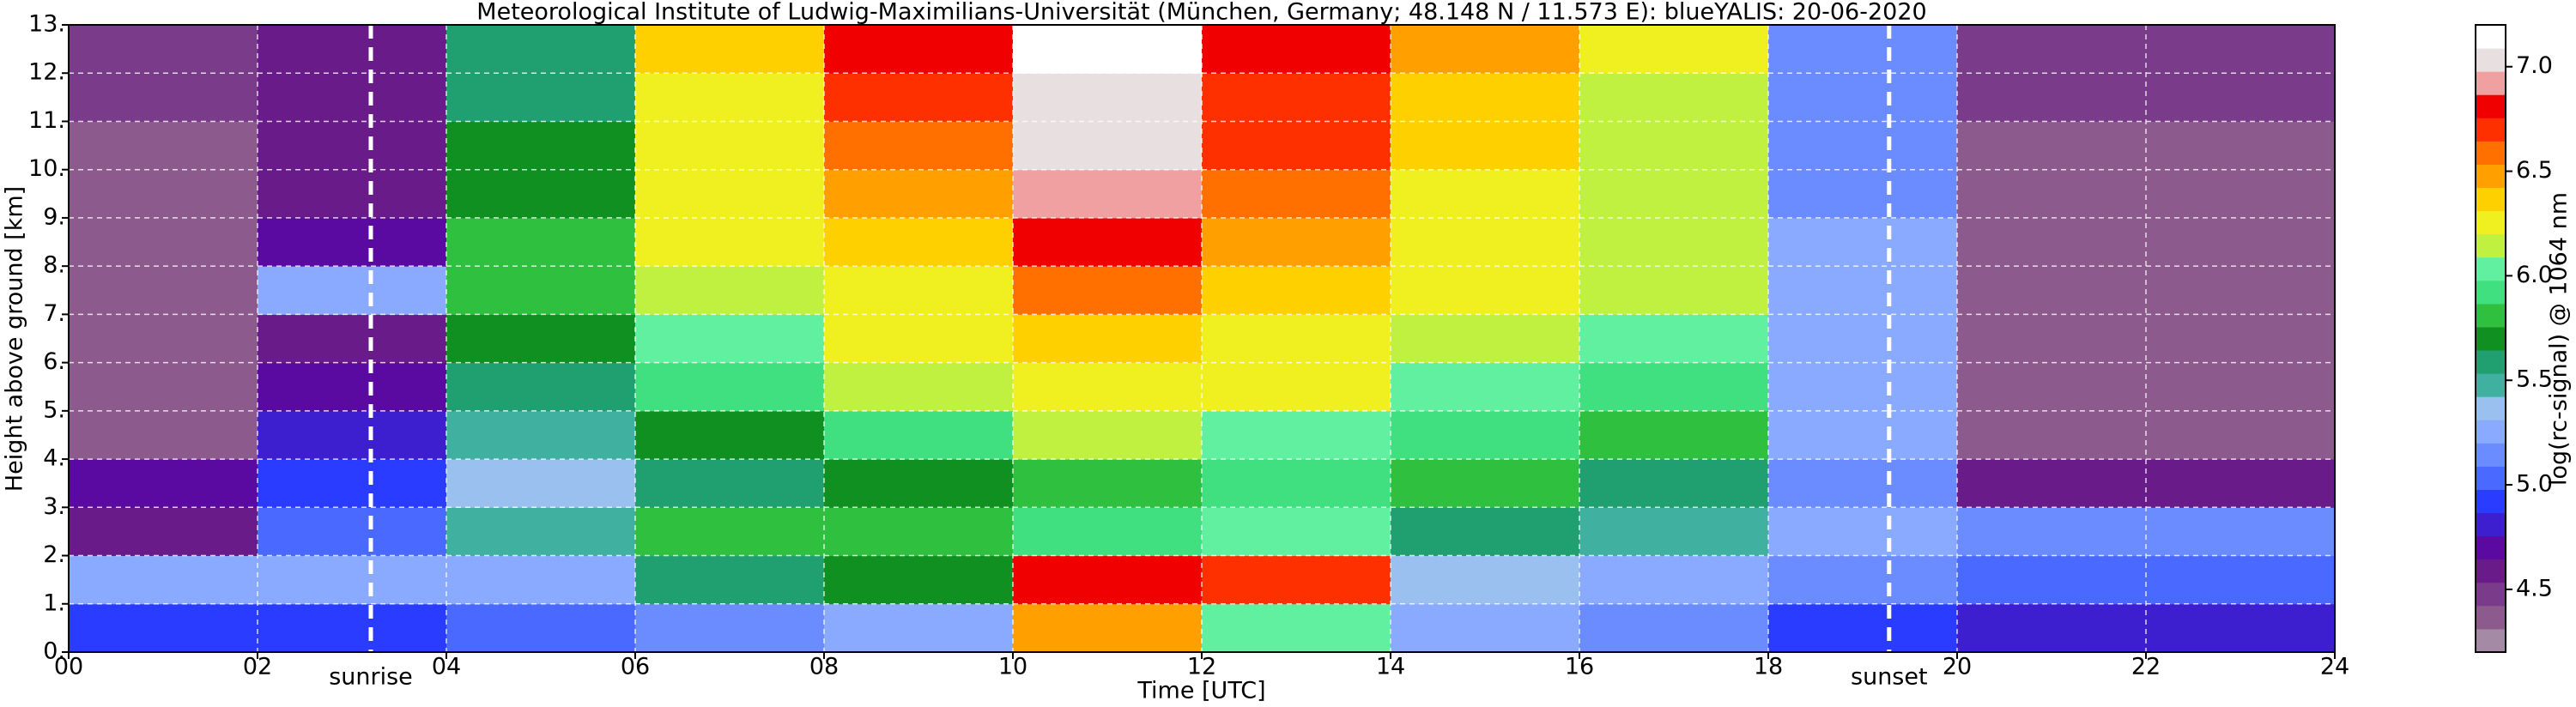 This screenshot has height=707, width=2576. Describe the element at coordinates (46, 72) in the screenshot. I see `y-tick-label: 12.` at that location.